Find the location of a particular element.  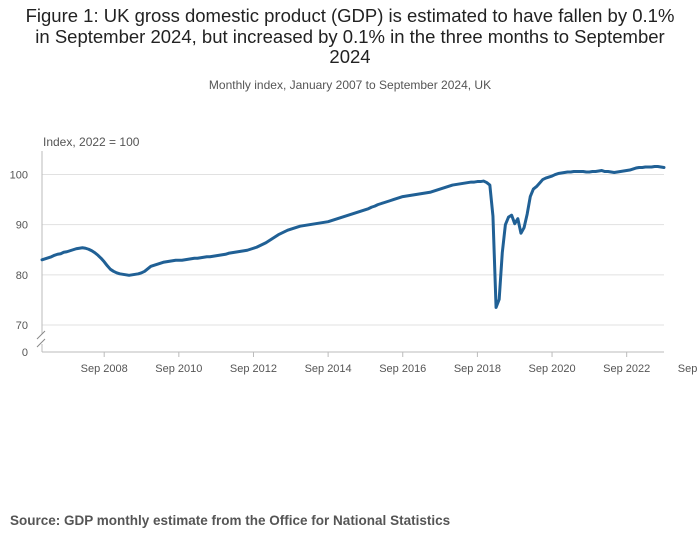

y-axis-label: Index, 2022 = 100 is located at coordinates (91, 142).